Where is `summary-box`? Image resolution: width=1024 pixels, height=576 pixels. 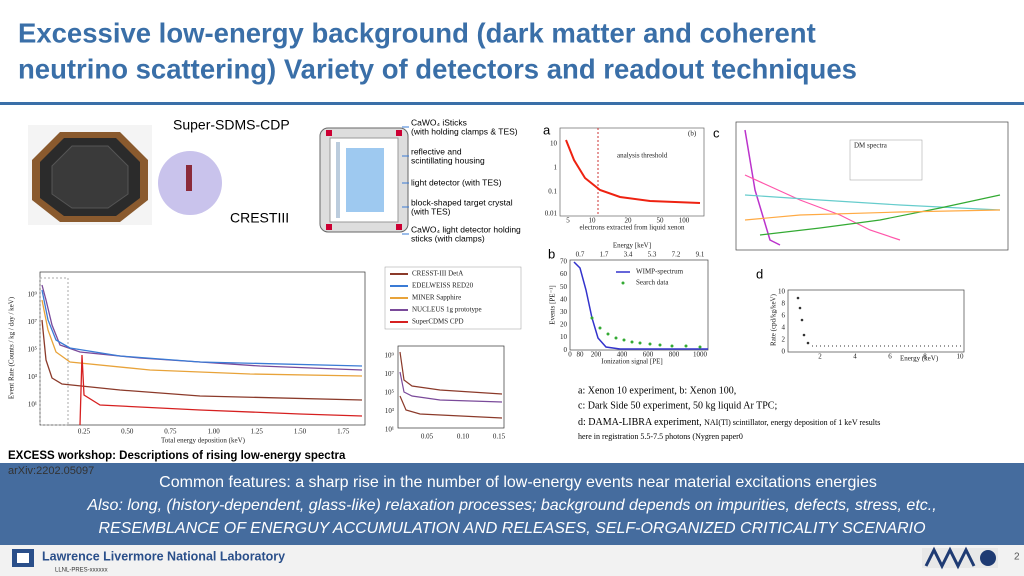 summary-box is located at coordinates (512, 504).